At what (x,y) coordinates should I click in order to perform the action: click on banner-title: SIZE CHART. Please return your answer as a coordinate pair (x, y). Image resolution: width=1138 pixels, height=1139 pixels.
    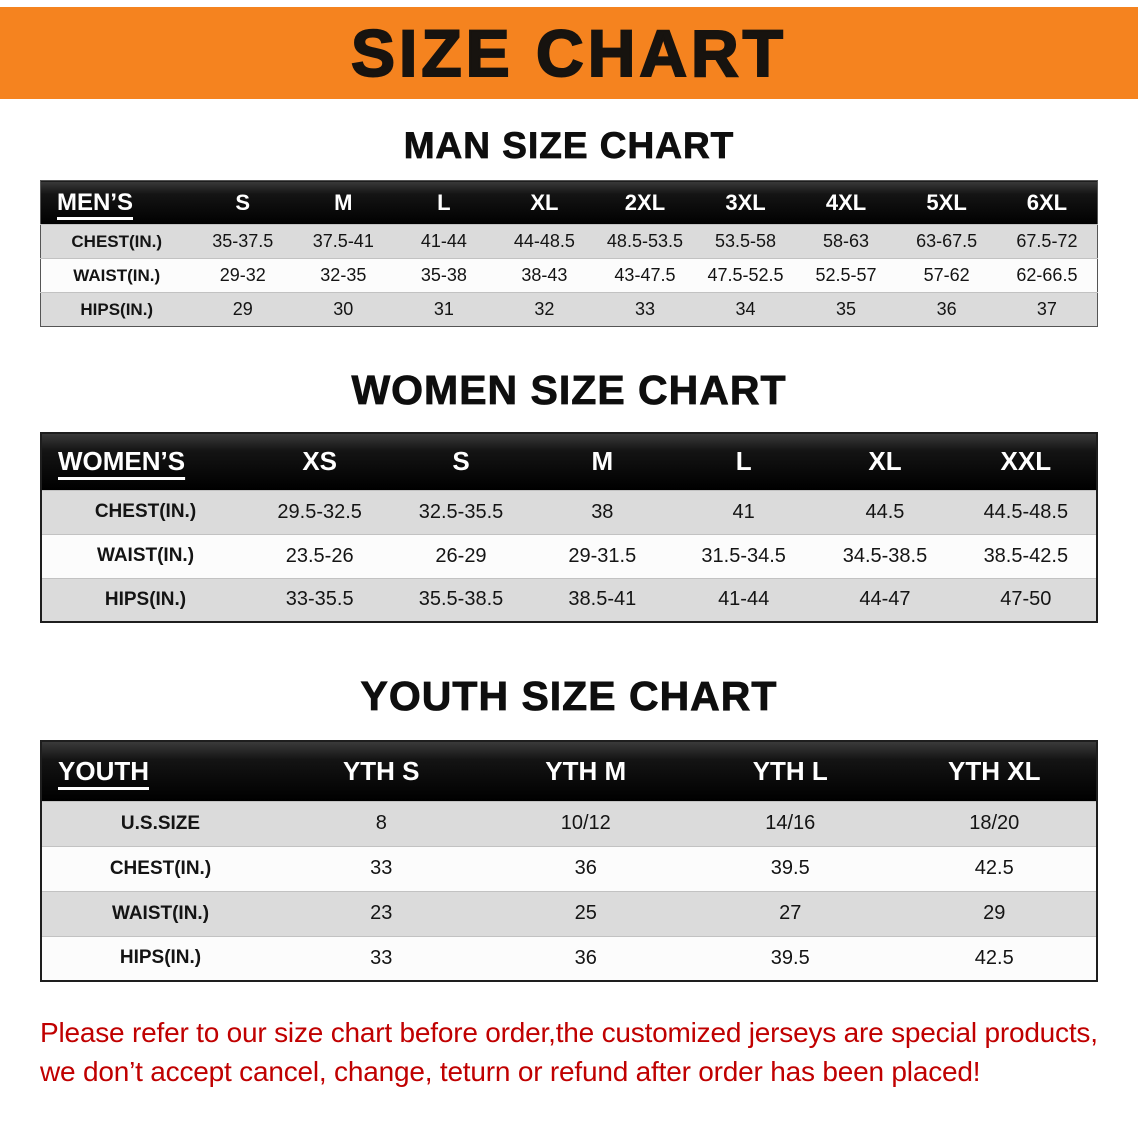
    Looking at the image, I should click on (568, 53).